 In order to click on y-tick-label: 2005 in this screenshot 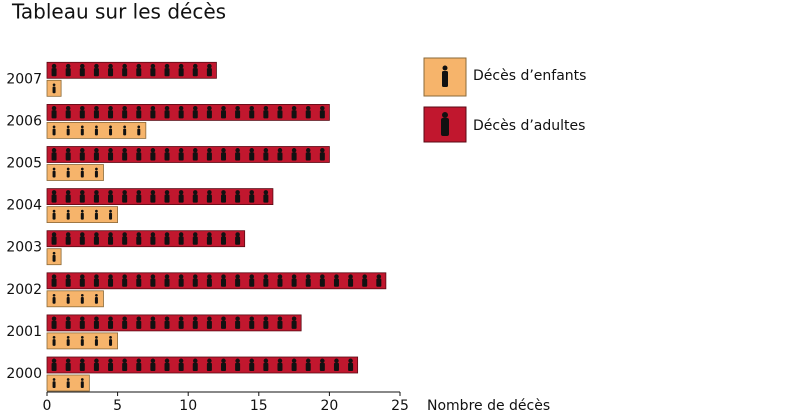, I will do `click(24, 164)`.